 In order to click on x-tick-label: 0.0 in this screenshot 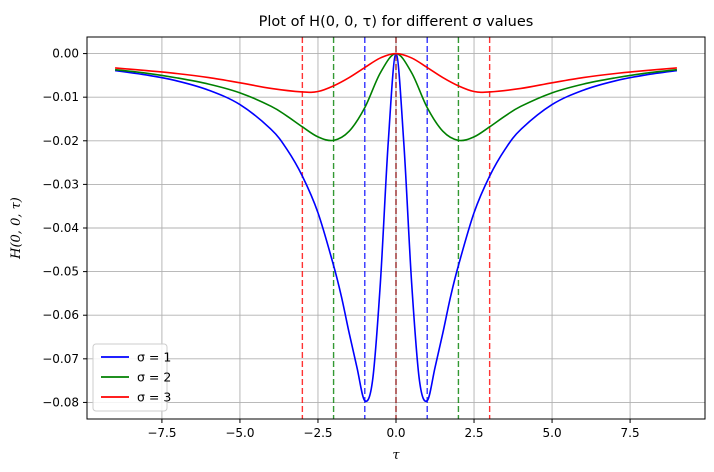, I will do `click(395, 433)`.